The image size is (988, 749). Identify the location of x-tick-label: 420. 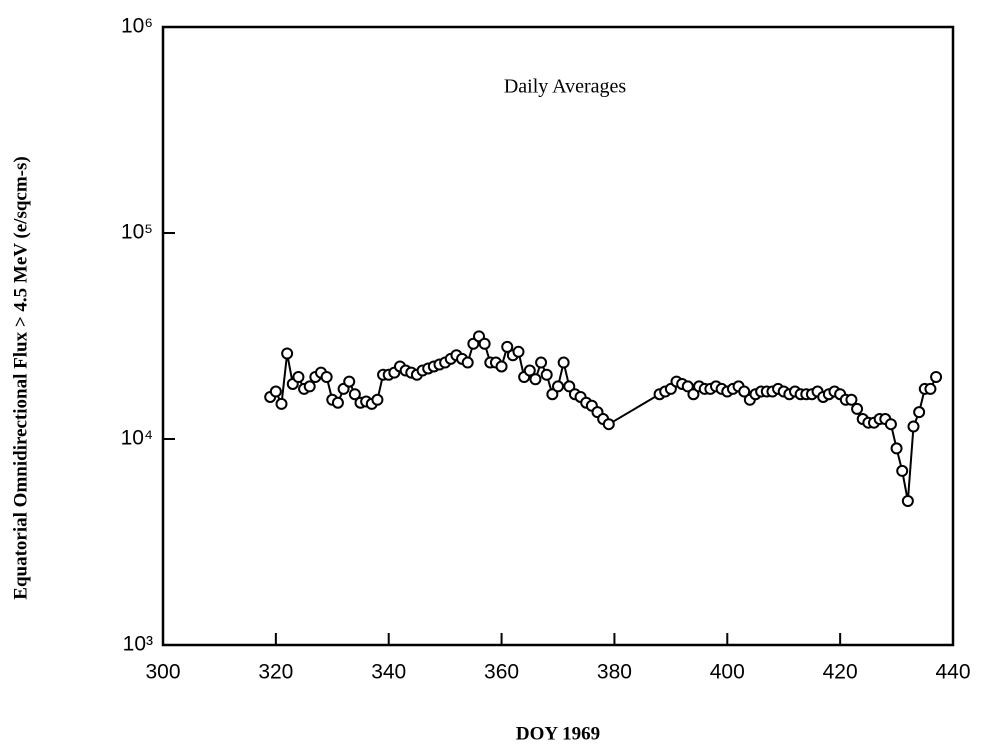
(840, 672).